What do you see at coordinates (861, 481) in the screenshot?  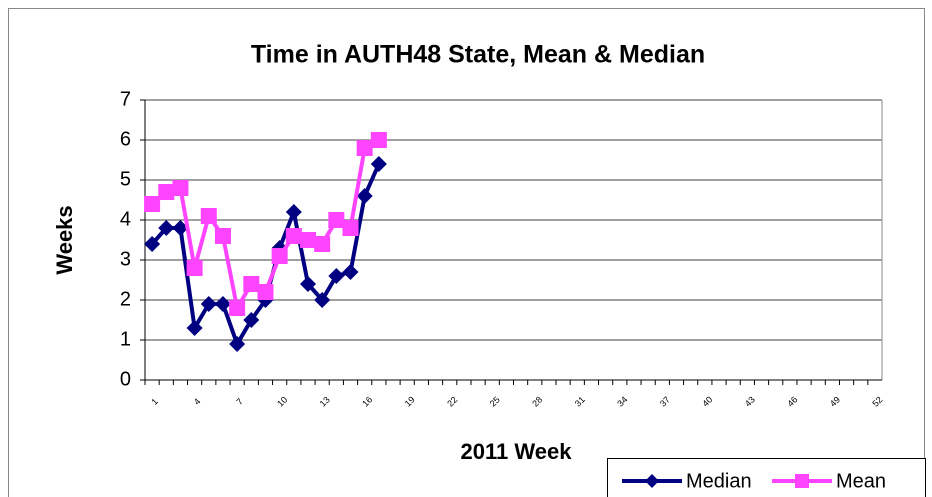 I see `legend-label: Mean` at bounding box center [861, 481].